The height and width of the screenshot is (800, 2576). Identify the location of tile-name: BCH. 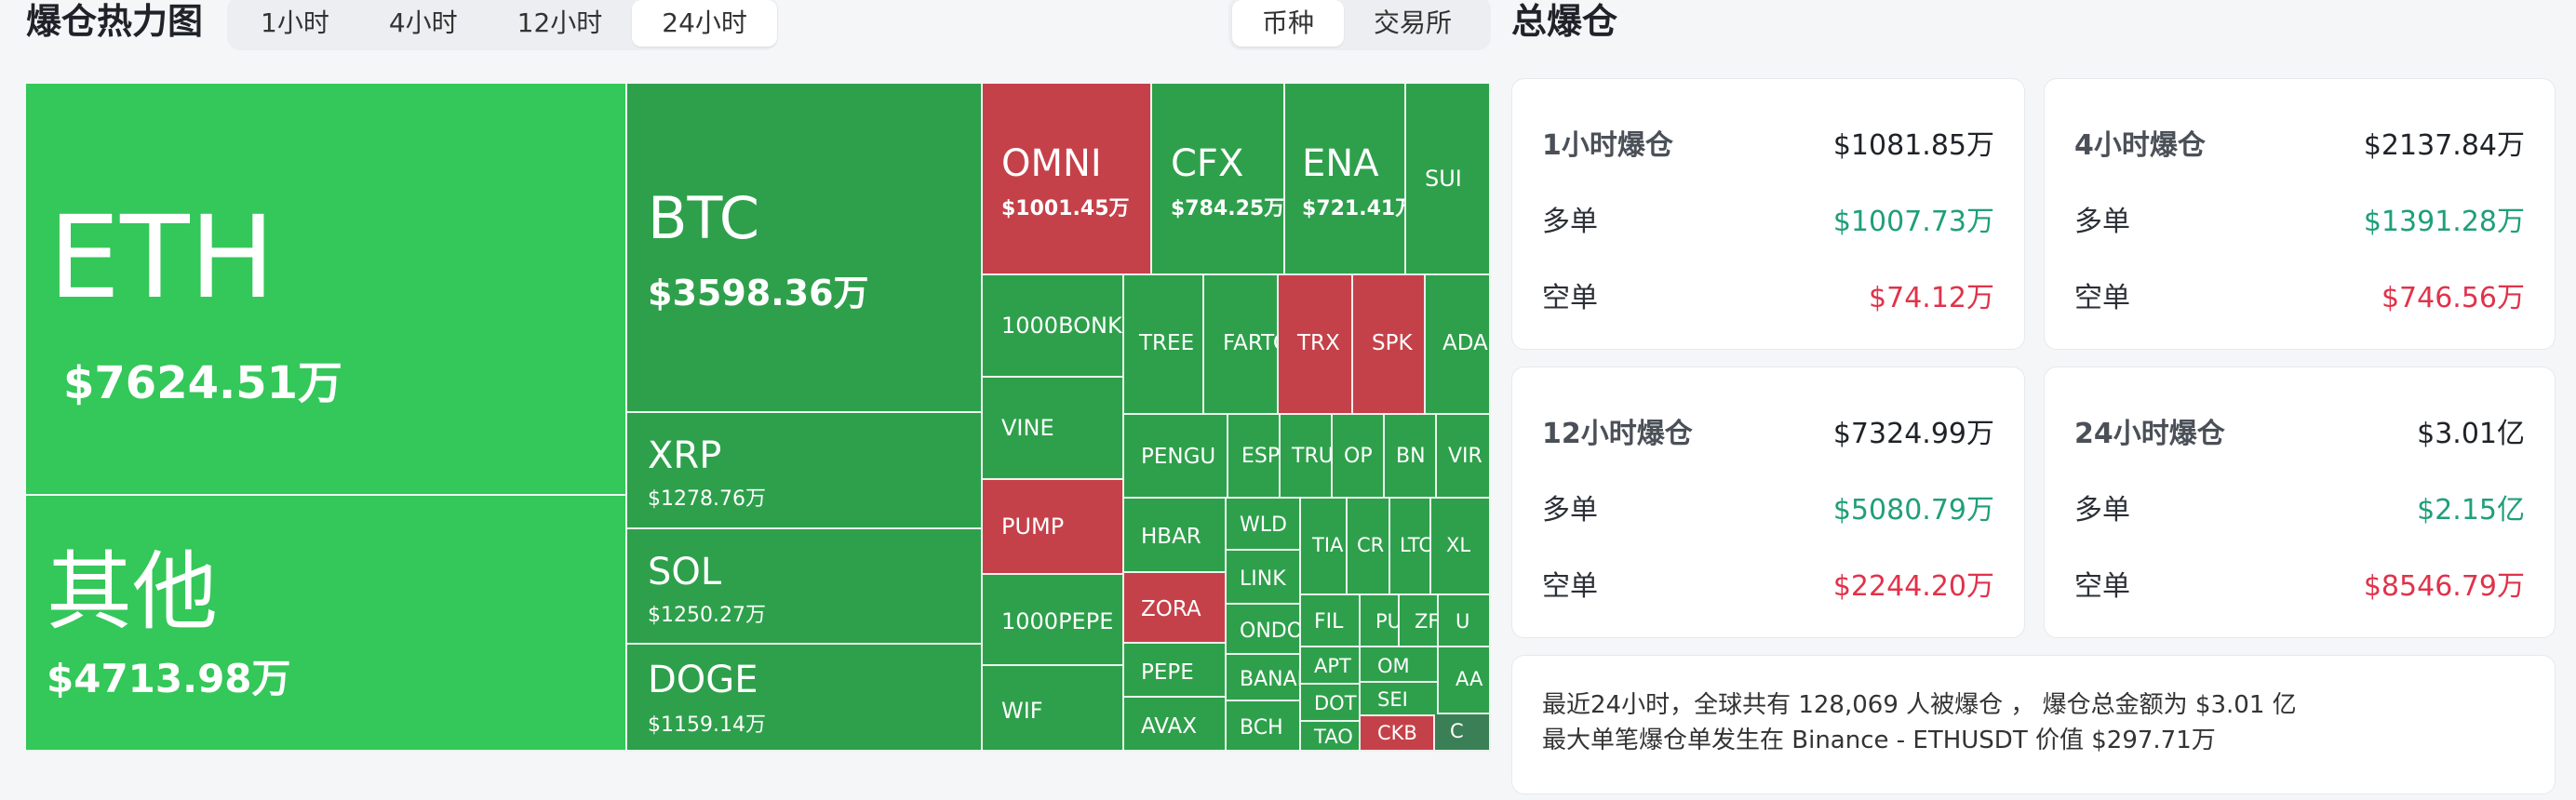
(1261, 728).